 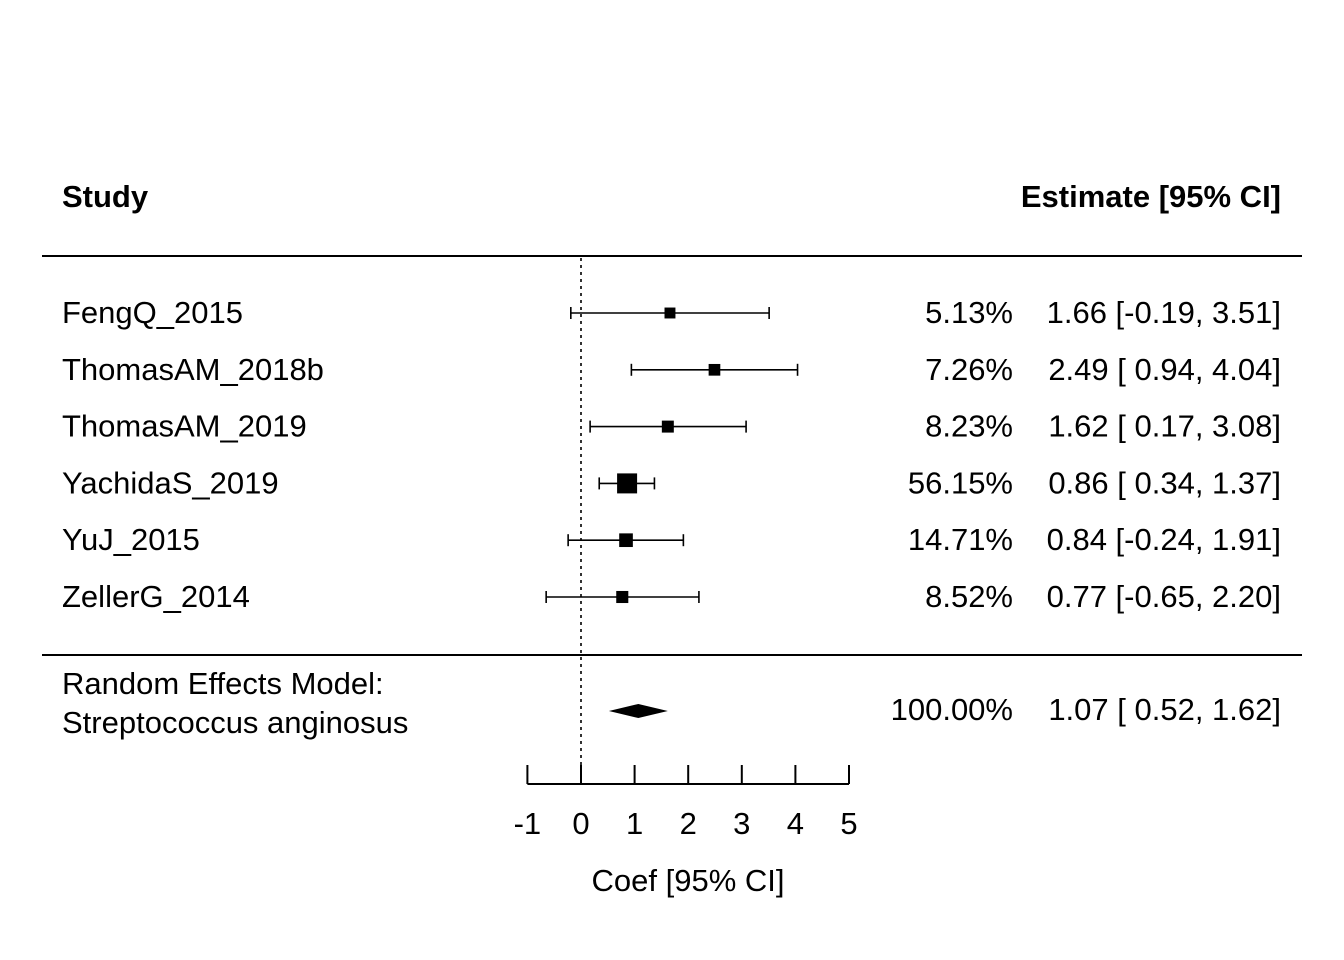 What do you see at coordinates (686, 803) in the screenshot?
I see `x-axis: -1 0 1 2 3 4 5` at bounding box center [686, 803].